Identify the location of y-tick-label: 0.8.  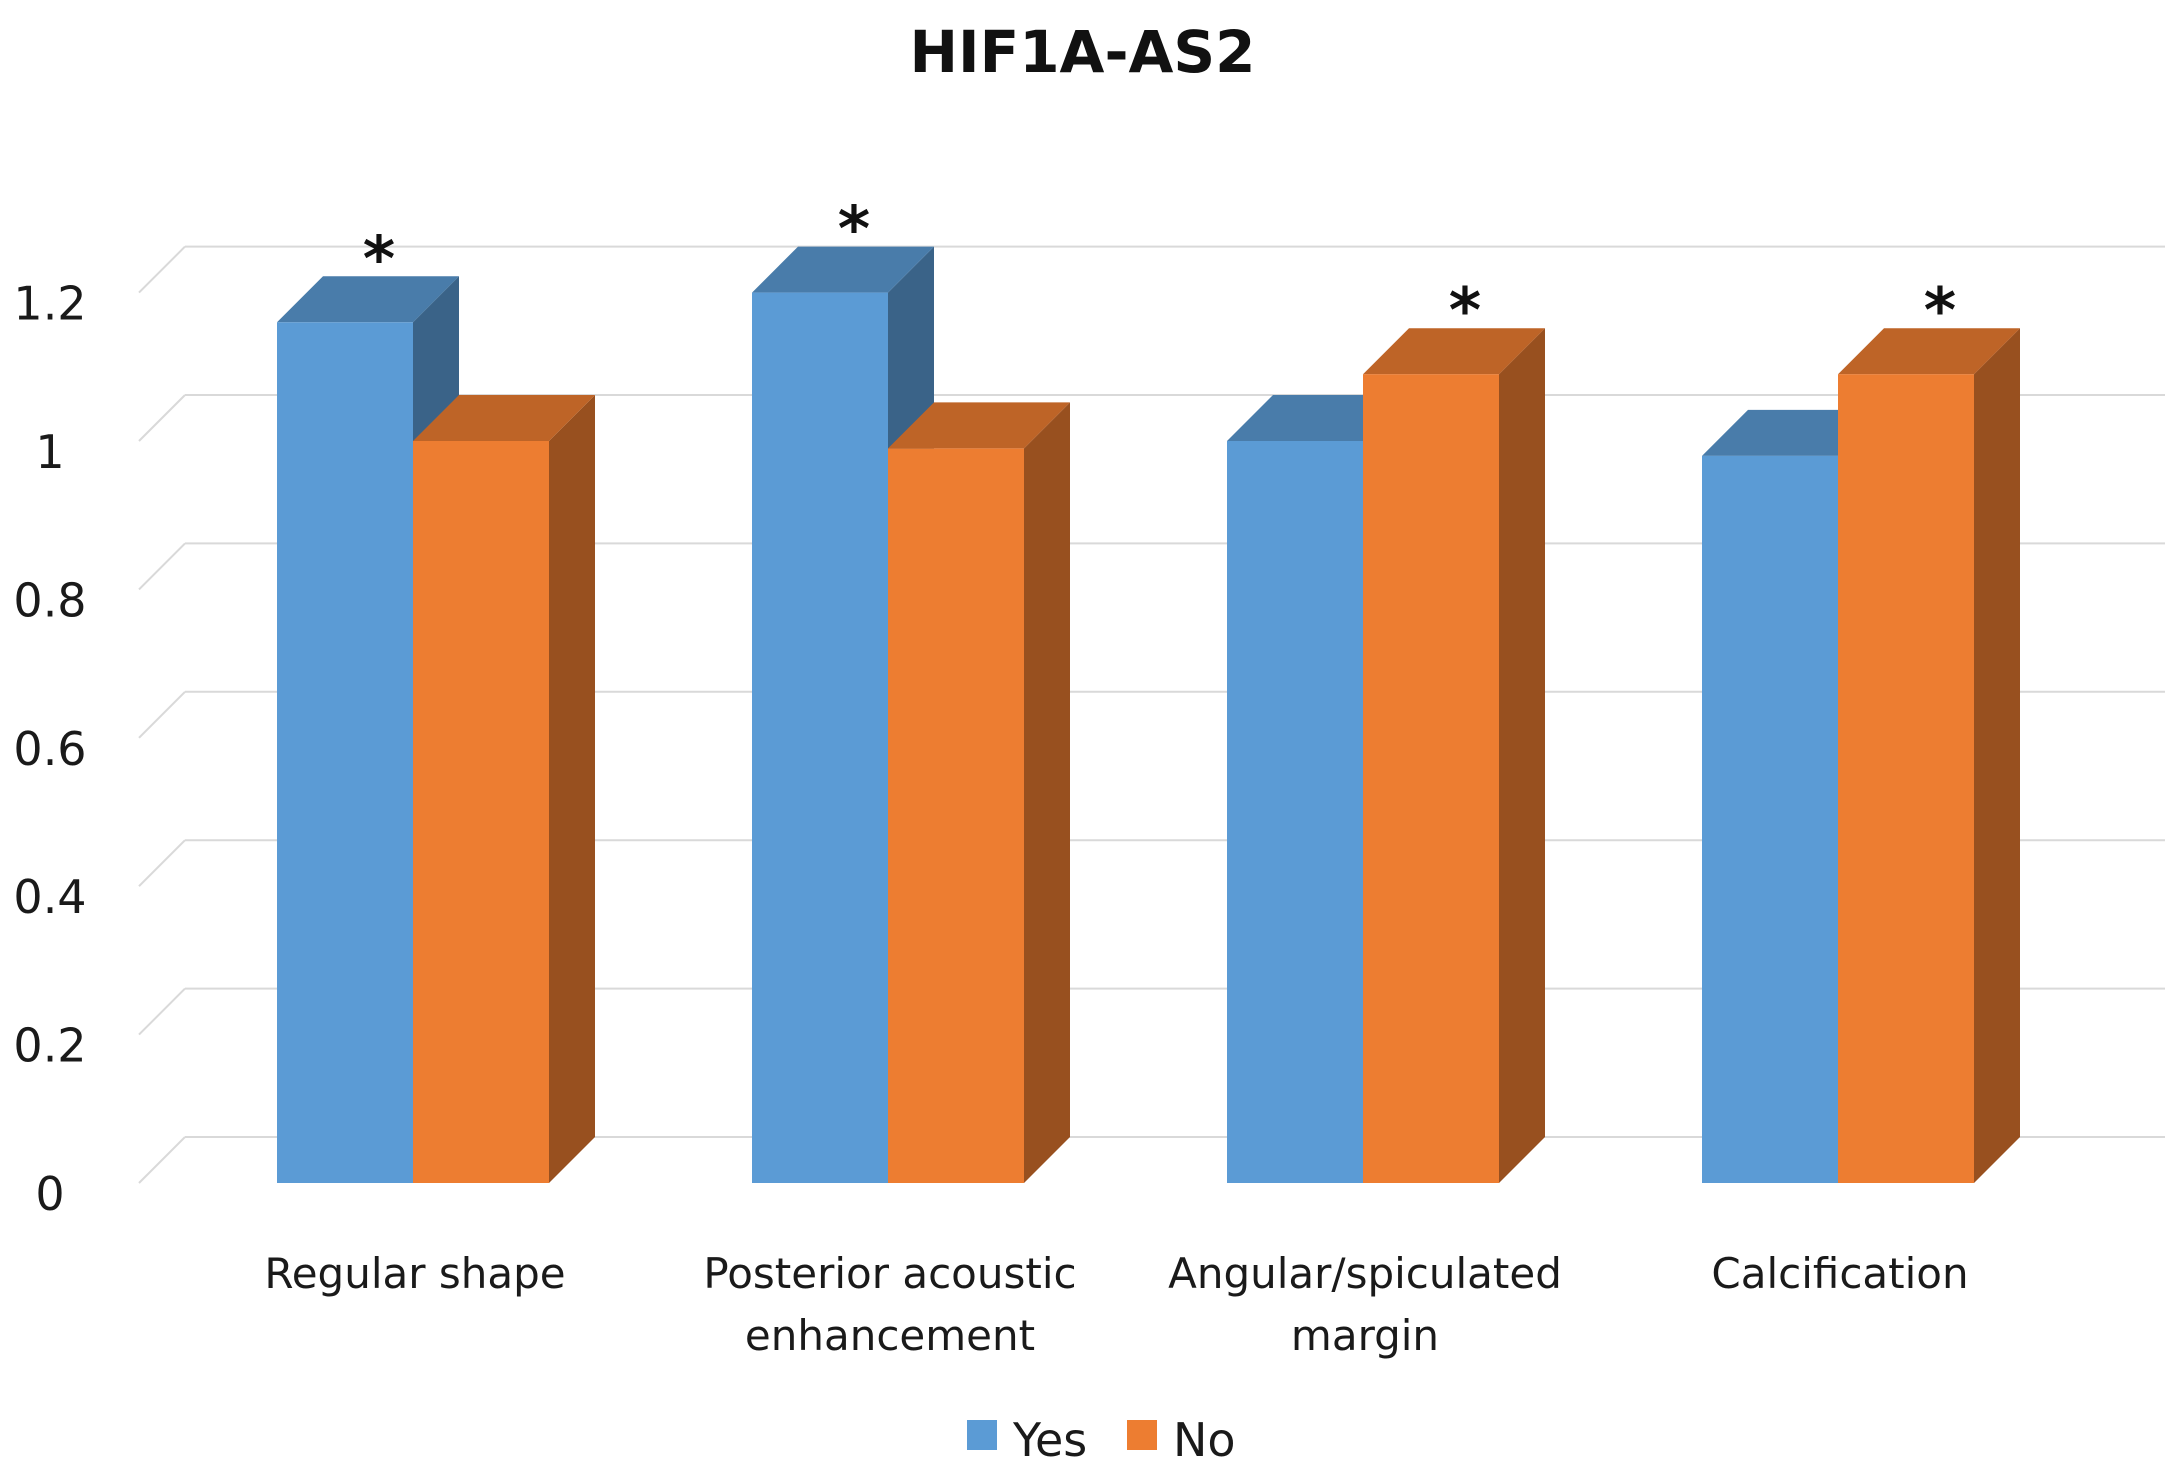
(49, 600).